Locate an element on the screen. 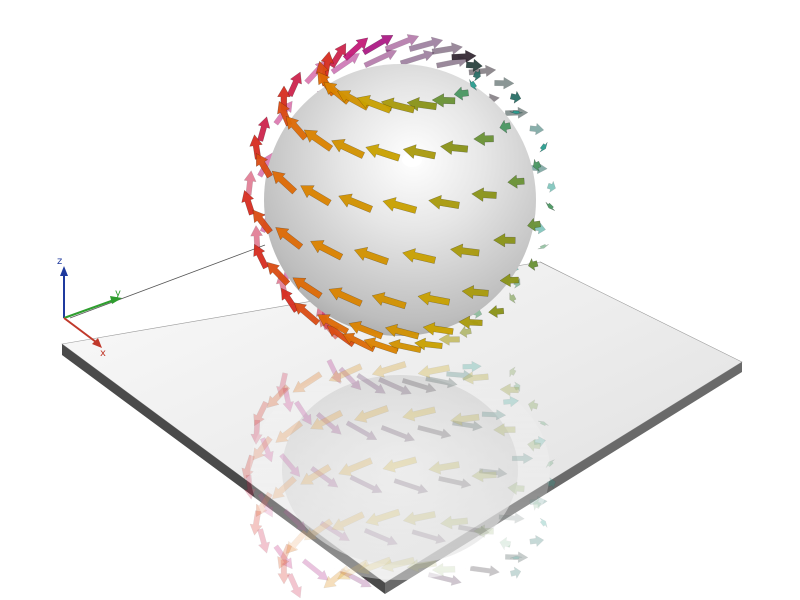 This screenshot has width=800, height=600. reflection-fade is located at coordinates (400, 470).